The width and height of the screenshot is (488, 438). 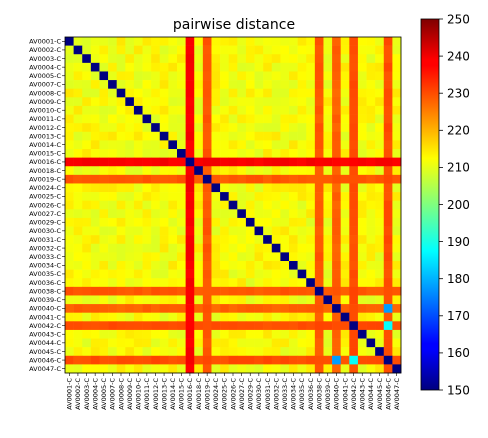 I want to click on colorbar-tick-label: 240, so click(x=458, y=56).